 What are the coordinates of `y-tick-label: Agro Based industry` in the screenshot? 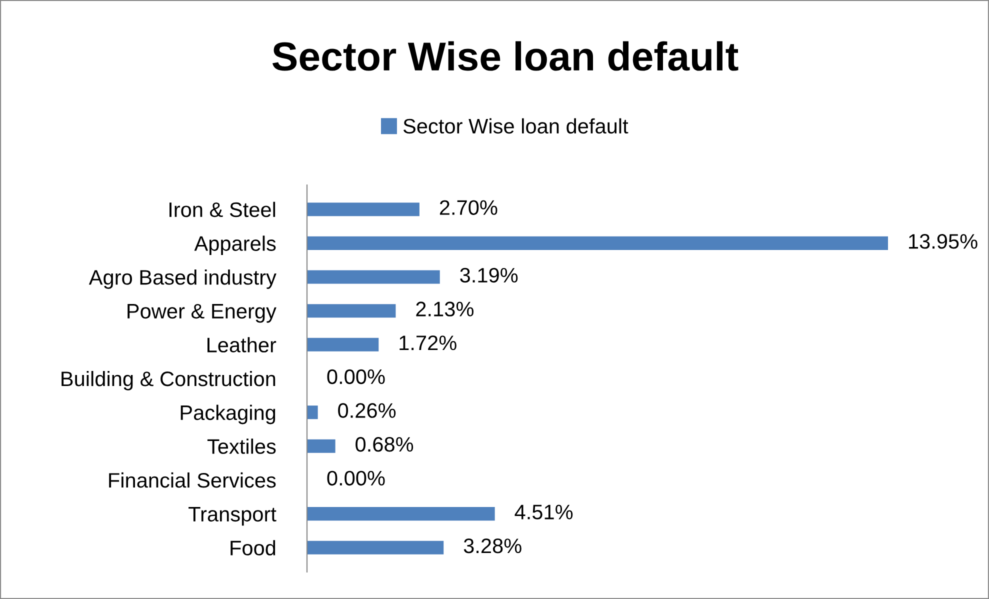 It's located at (182, 279).